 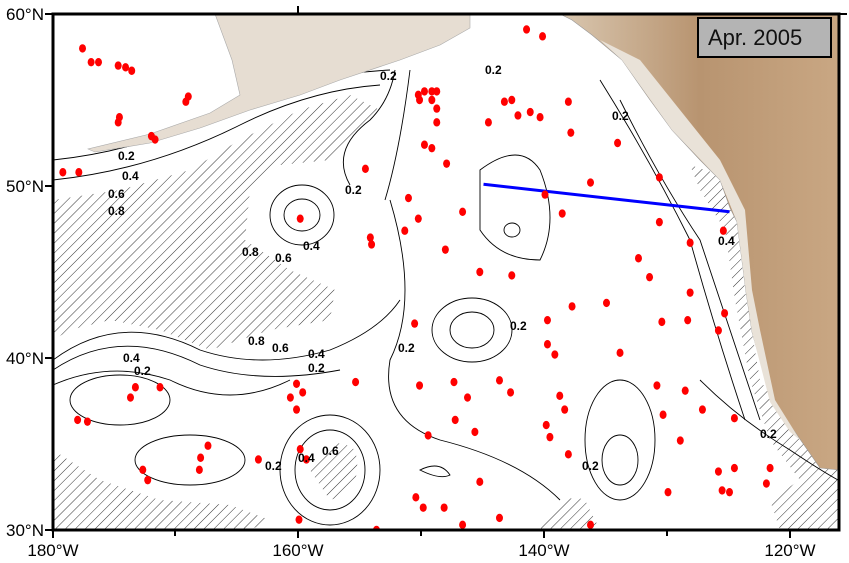 I want to click on hatched-region-south, so click(x=334, y=471).